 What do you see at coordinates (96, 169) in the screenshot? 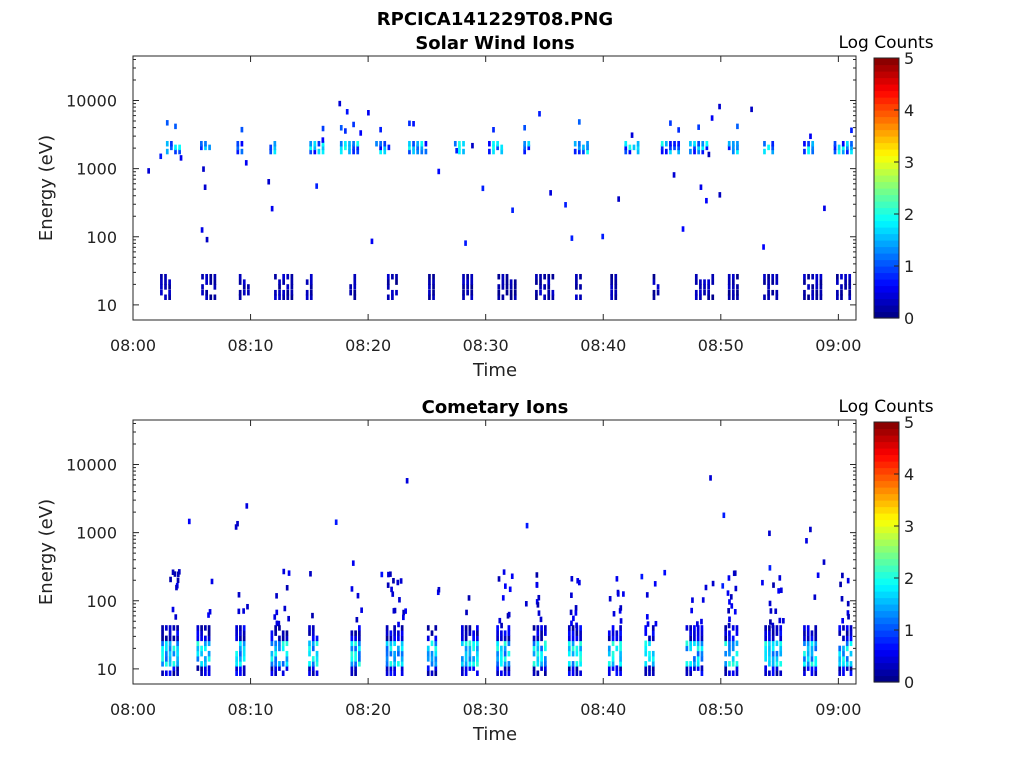
I see `y-tick-label: 1000` at bounding box center [96, 169].